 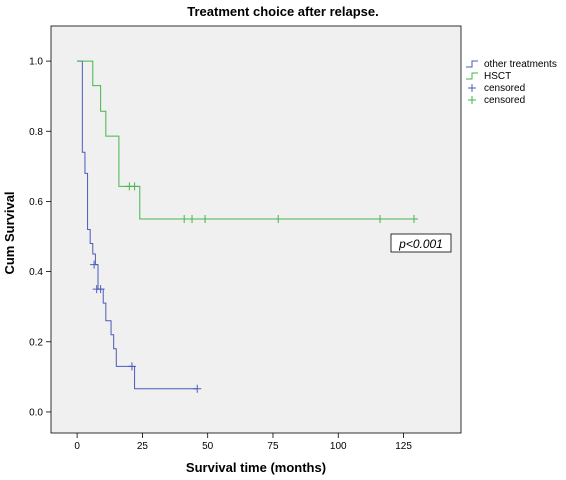 I want to click on legend-label: other treatments, so click(x=520, y=64).